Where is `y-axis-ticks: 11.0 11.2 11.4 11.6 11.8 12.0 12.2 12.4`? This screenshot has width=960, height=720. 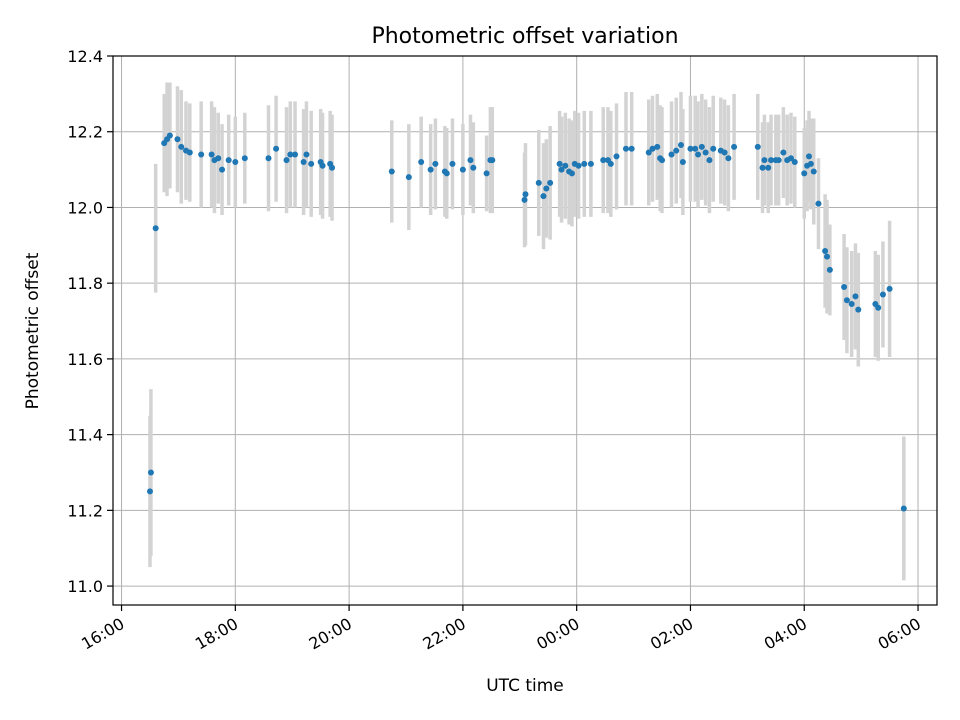
y-axis-ticks: 11.0 11.2 11.4 11.6 11.8 12.0 12.2 12.4 is located at coordinates (90, 321).